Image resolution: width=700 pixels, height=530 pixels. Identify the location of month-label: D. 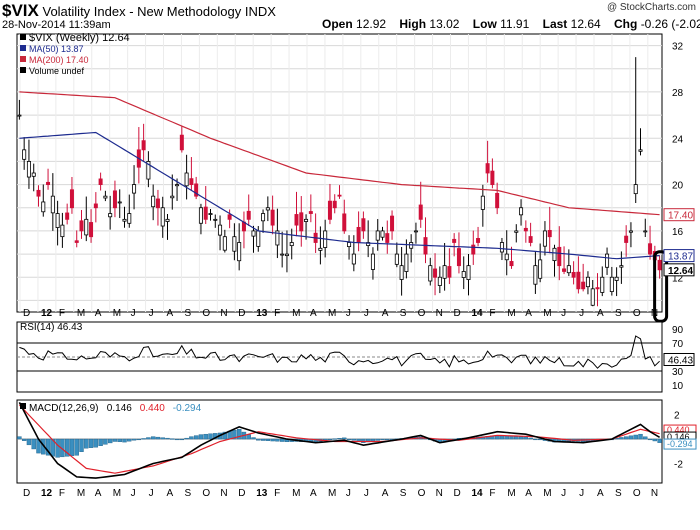
(241, 313).